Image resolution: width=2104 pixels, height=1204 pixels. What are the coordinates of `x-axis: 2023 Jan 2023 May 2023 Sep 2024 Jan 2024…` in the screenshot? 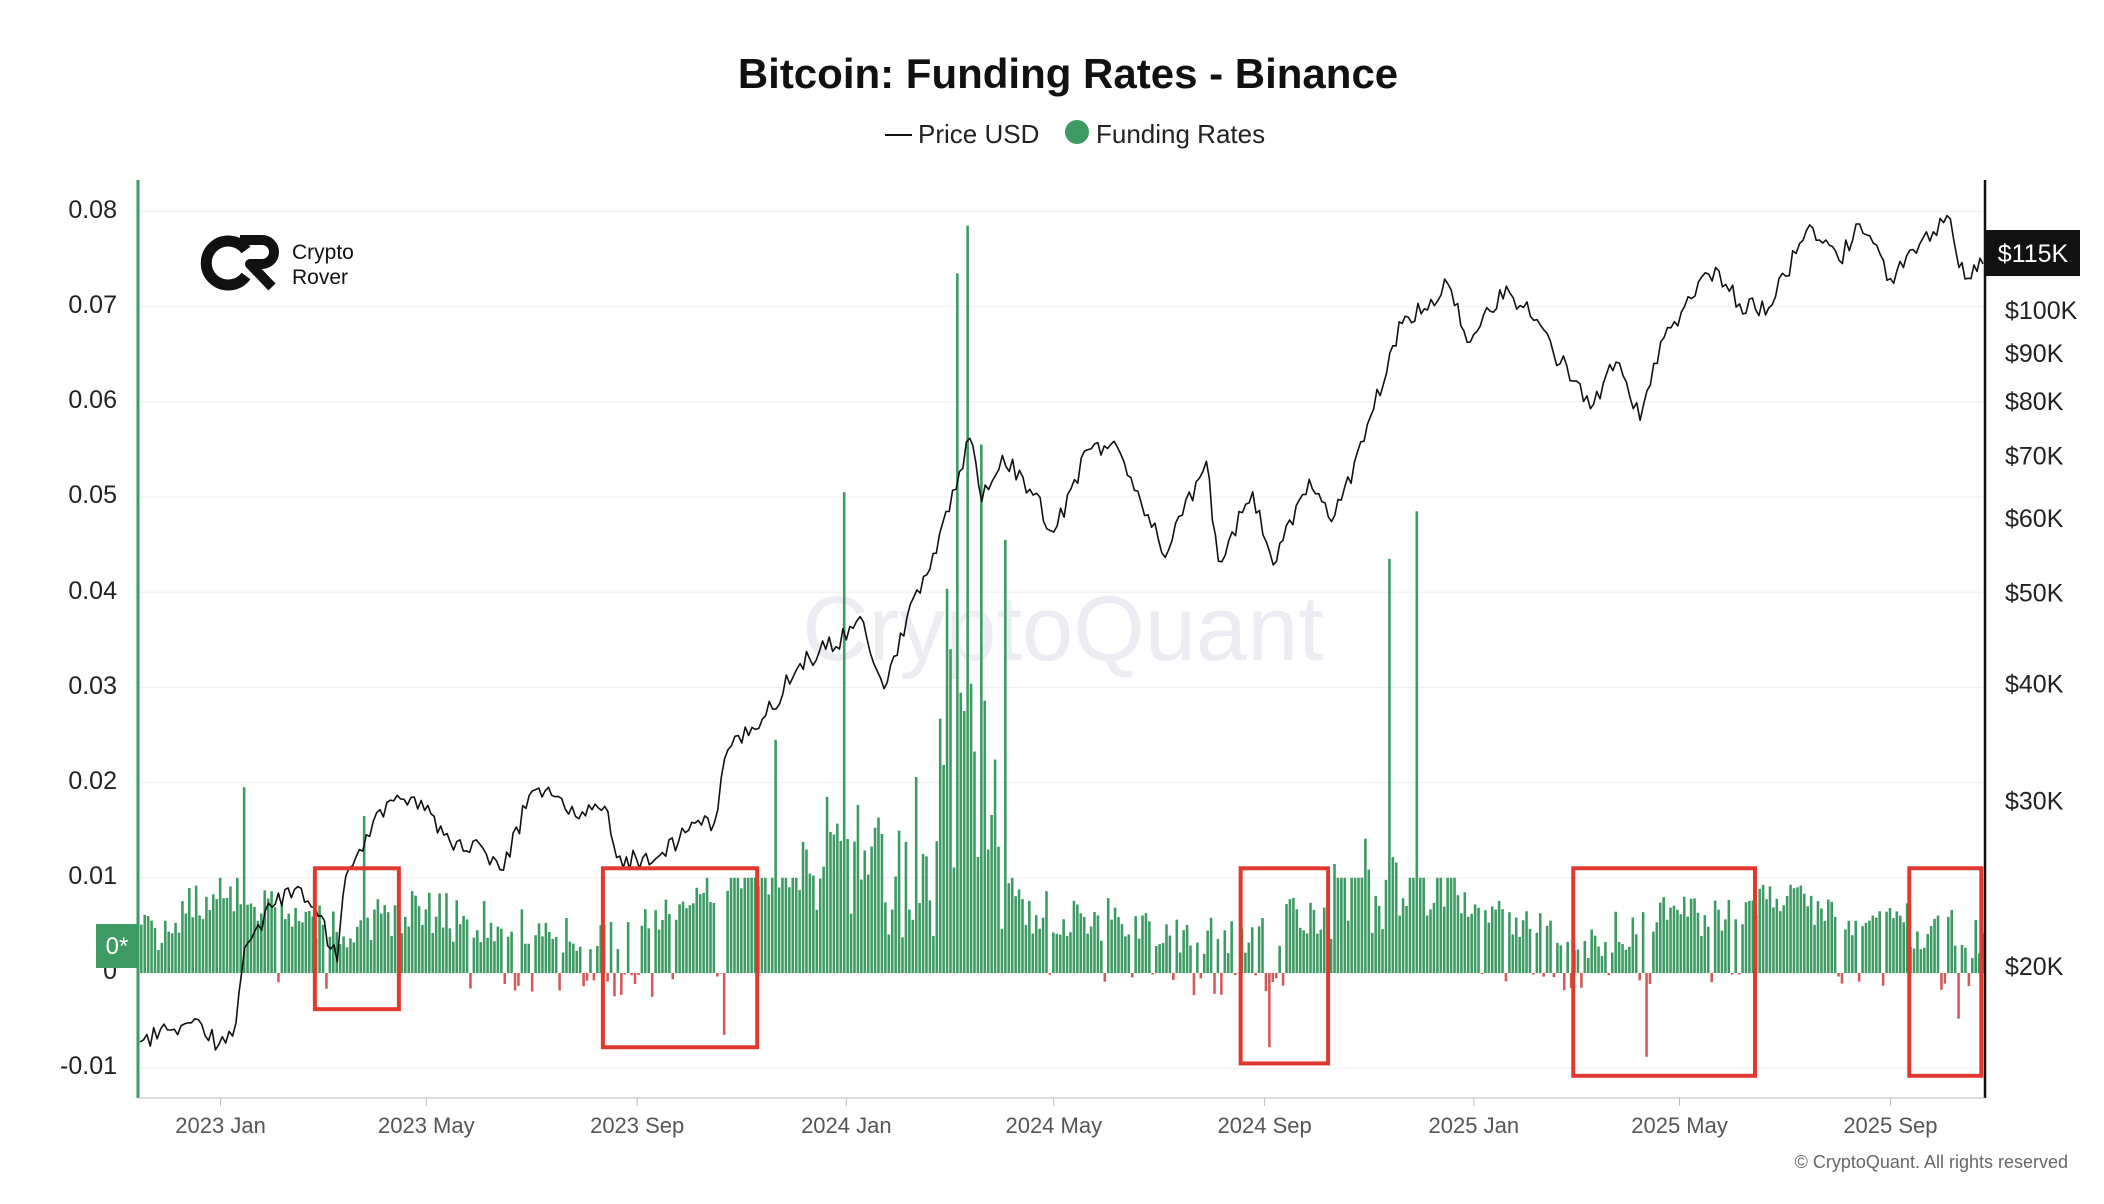 It's located at (1056, 1125).